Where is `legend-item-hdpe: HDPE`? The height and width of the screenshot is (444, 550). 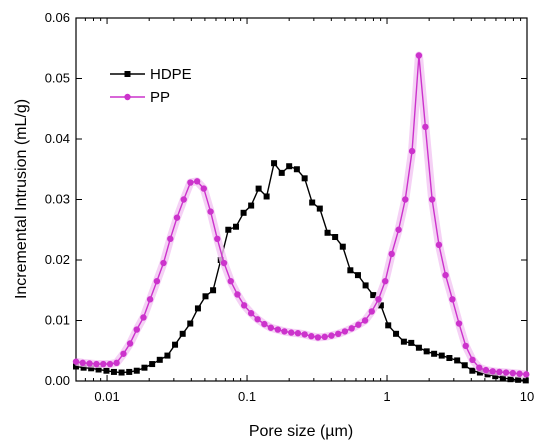 legend-item-hdpe: HDPE is located at coordinates (151, 74).